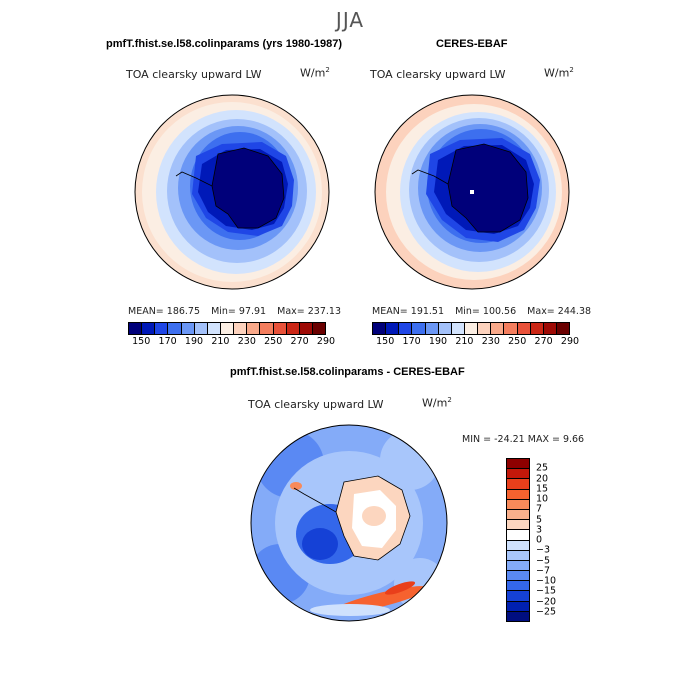 Image resolution: width=700 pixels, height=700 pixels. What do you see at coordinates (164, 311) in the screenshot?
I see `model-mean: MEAN= 186.75` at bounding box center [164, 311].